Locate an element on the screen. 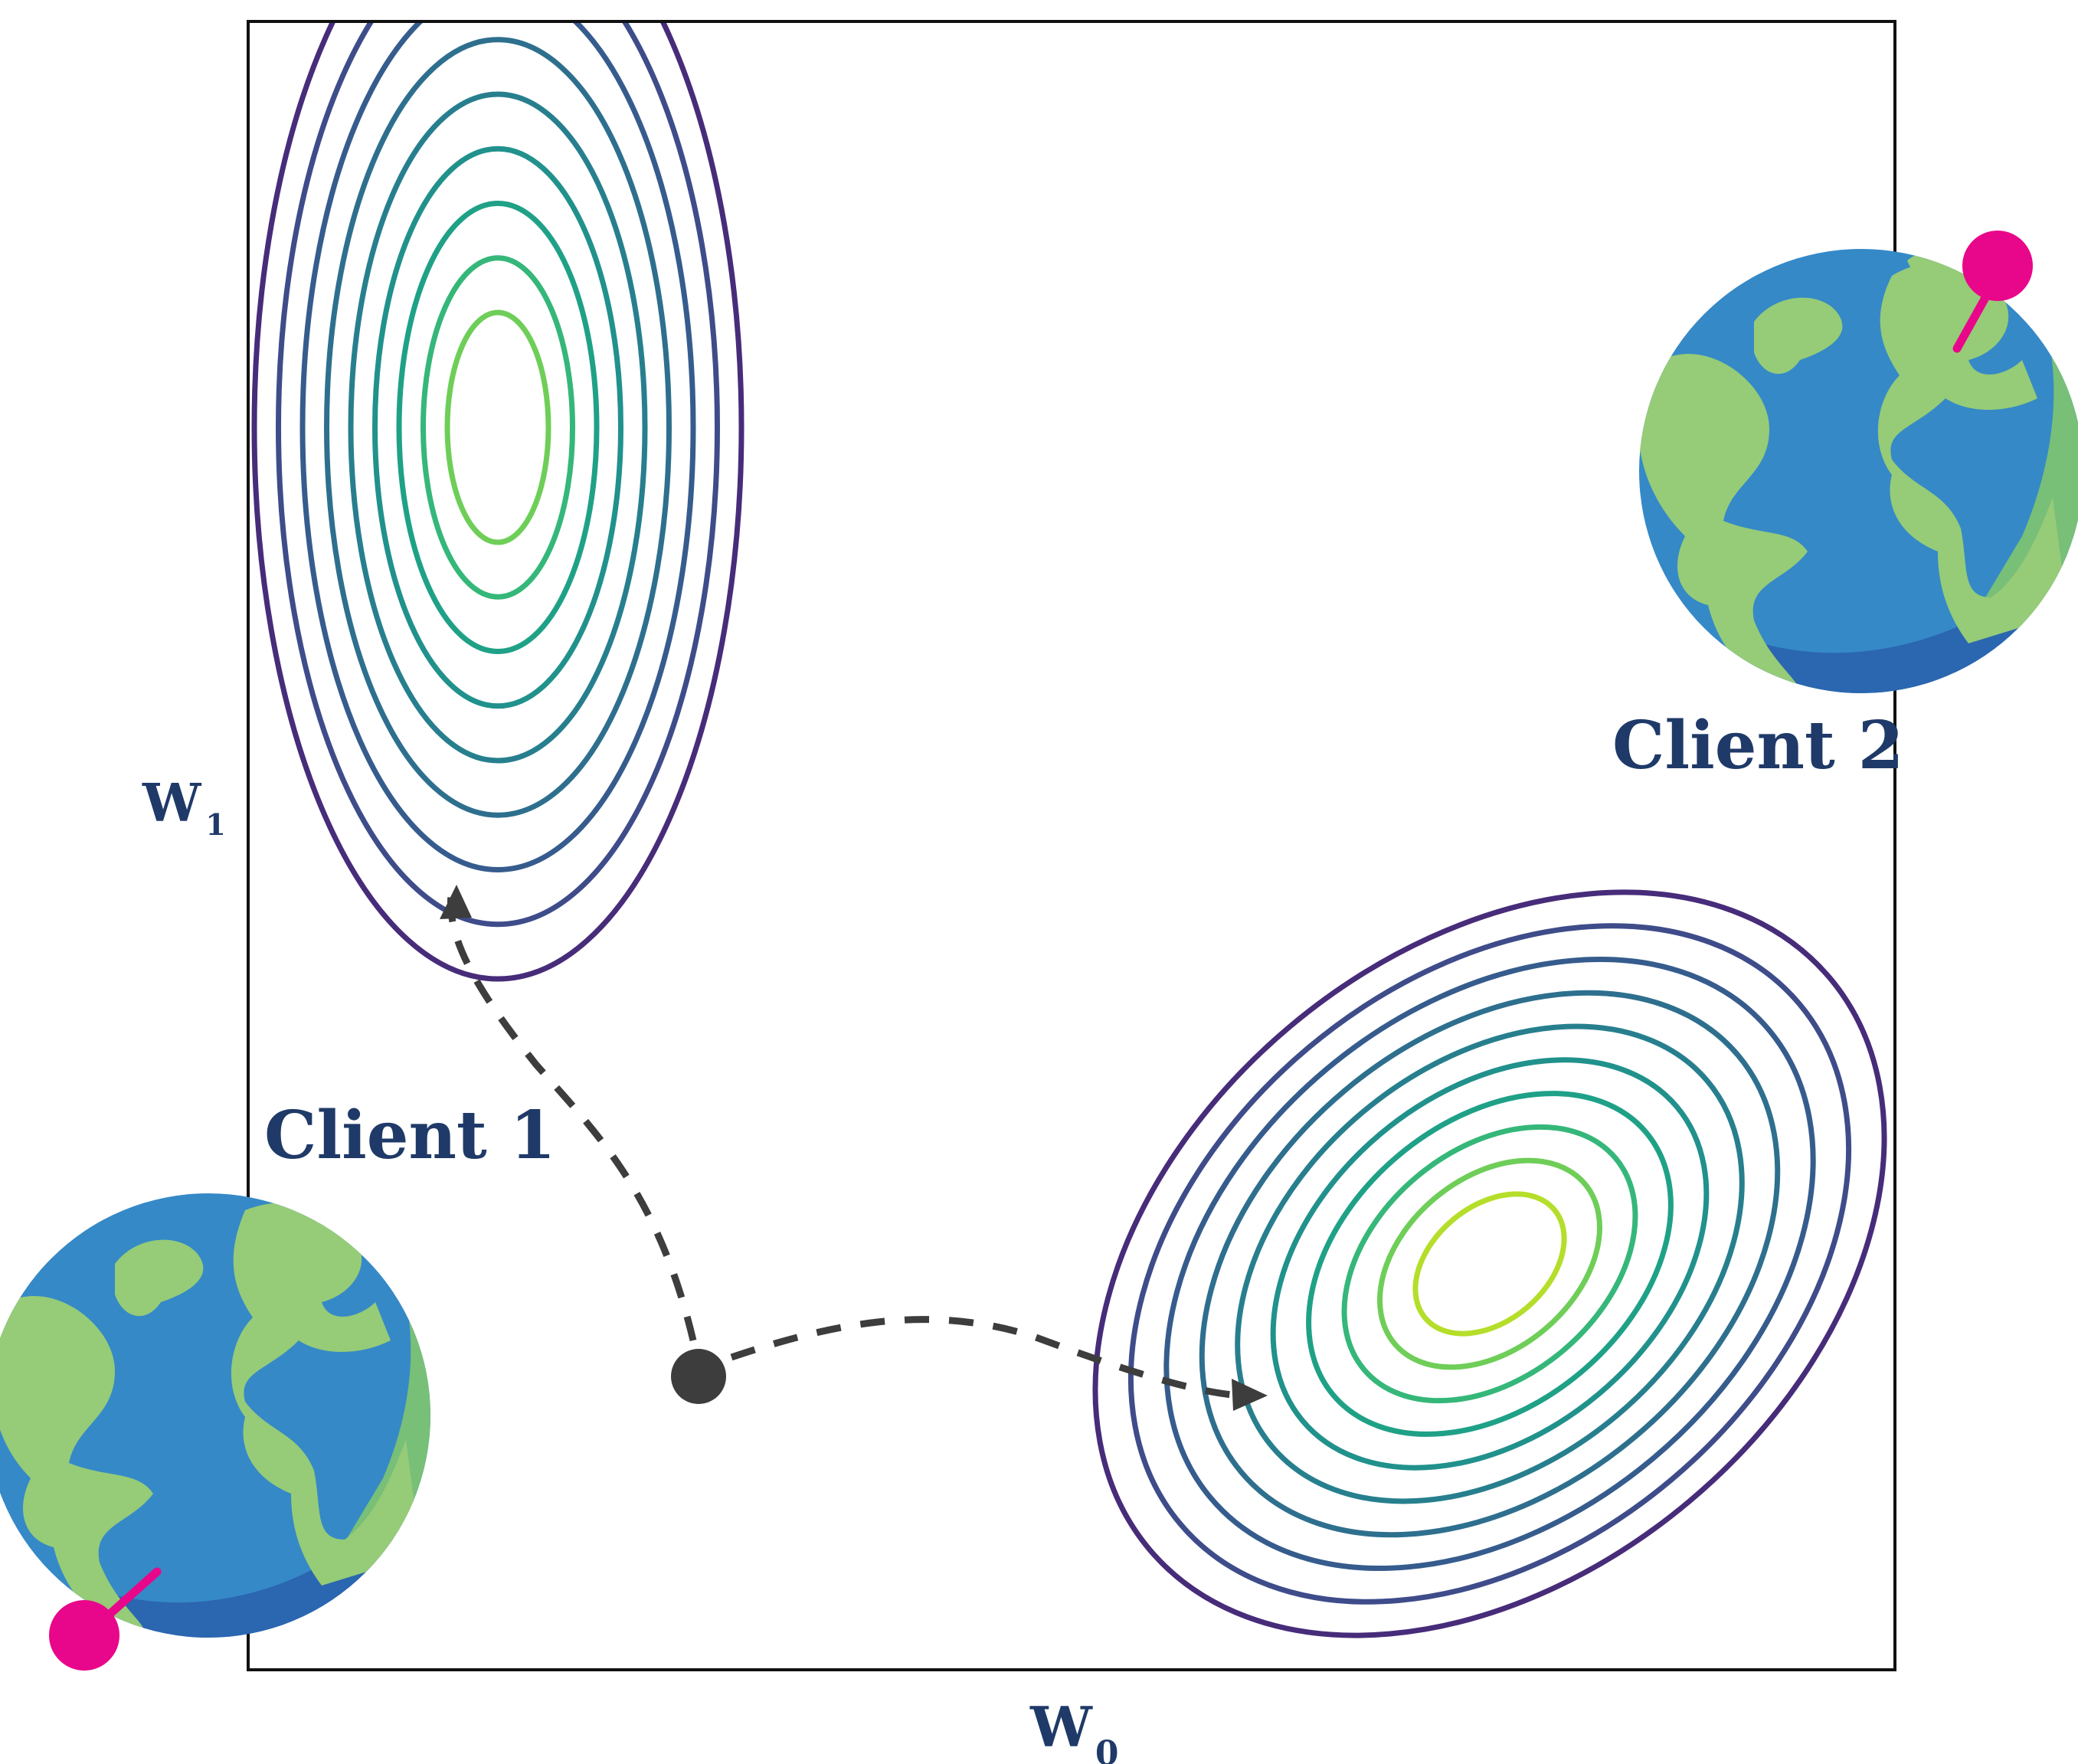 The height and width of the screenshot is (1764, 2078). client-1-loss-contours is located at coordinates (498, 501).